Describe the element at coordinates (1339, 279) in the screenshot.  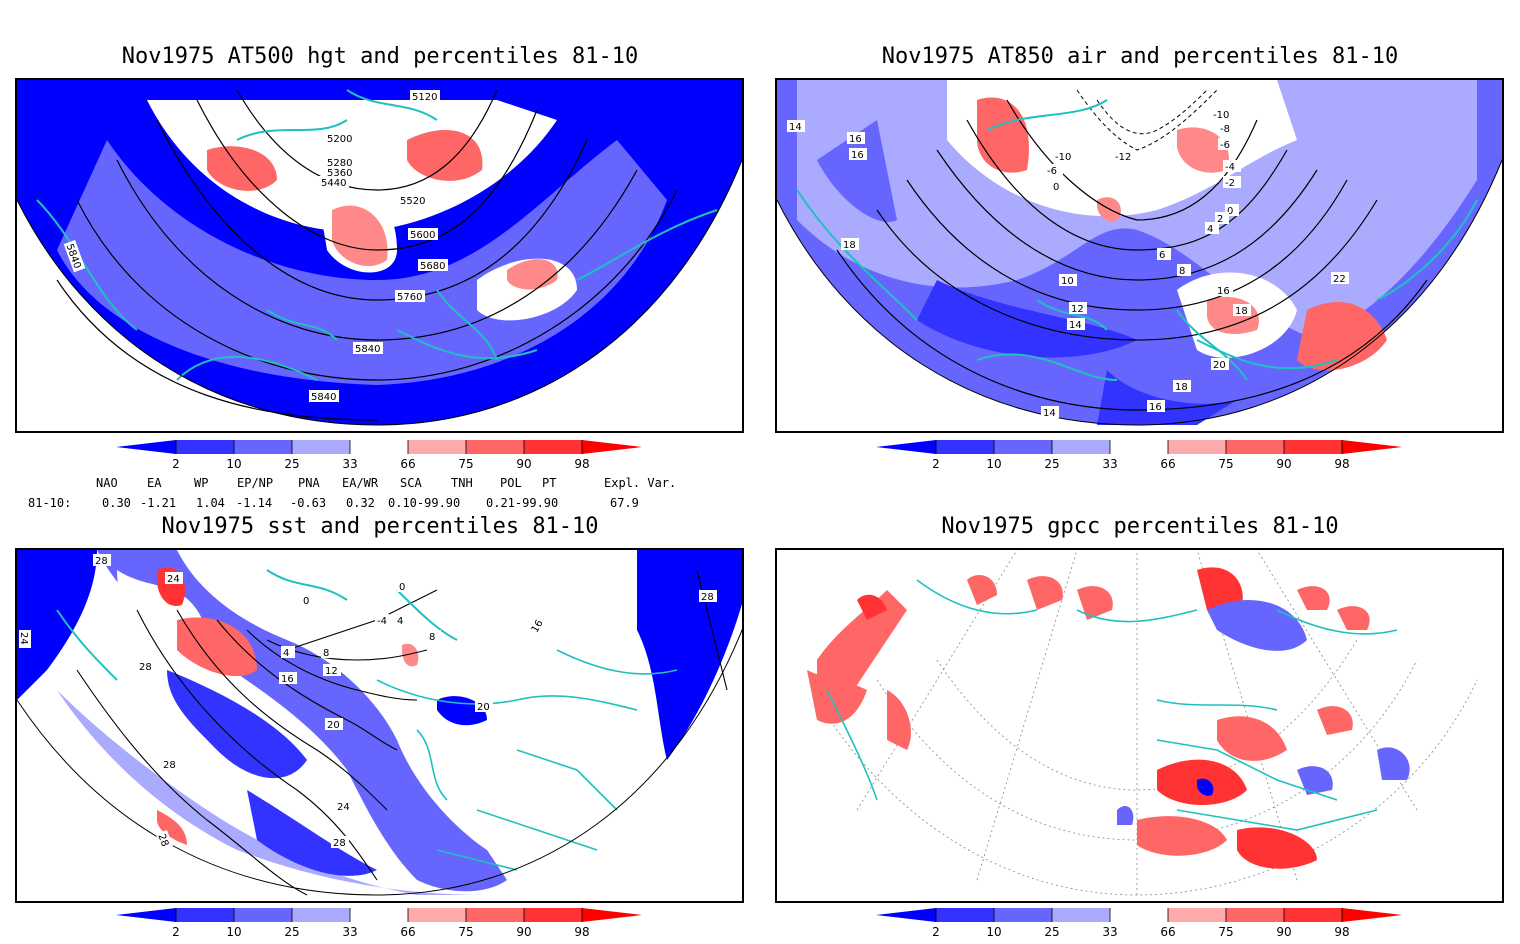
I see `contour-label: 22` at that location.